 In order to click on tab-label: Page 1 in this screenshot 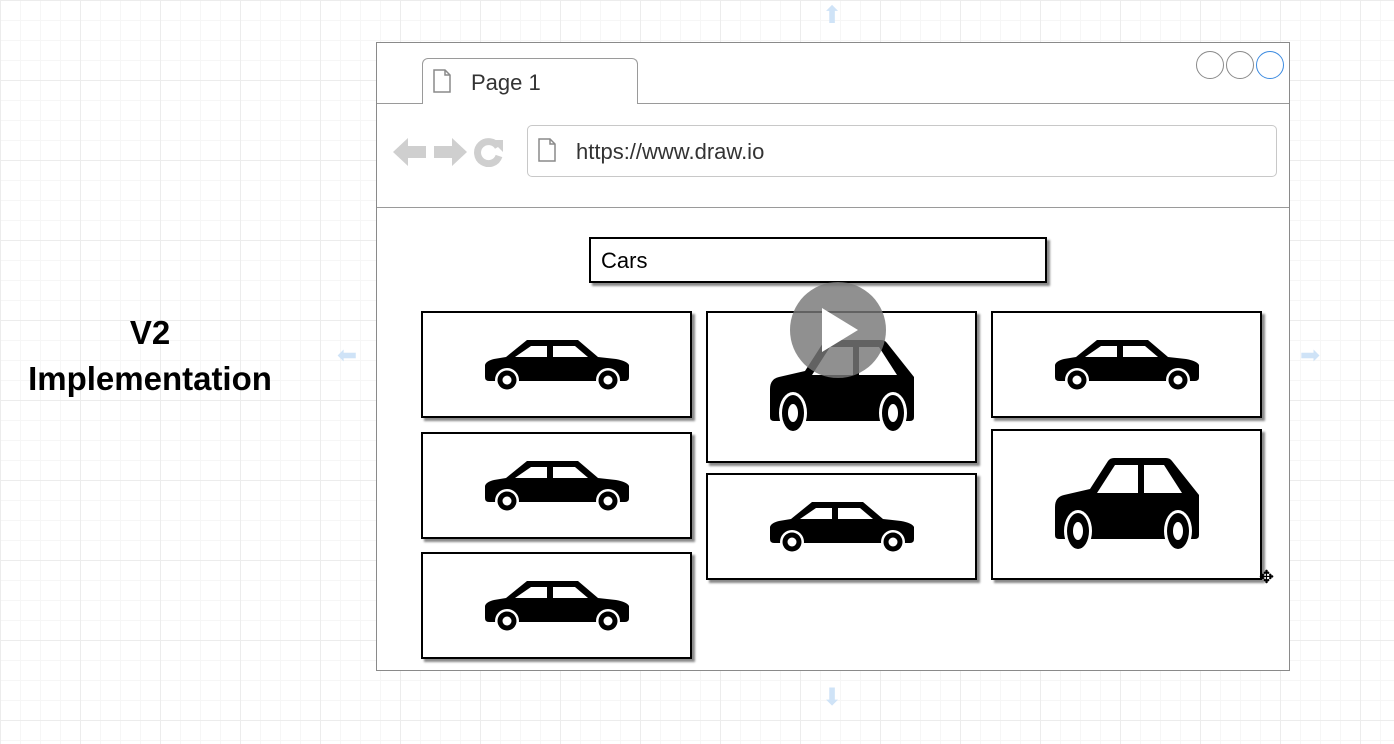, I will do `click(506, 82)`.